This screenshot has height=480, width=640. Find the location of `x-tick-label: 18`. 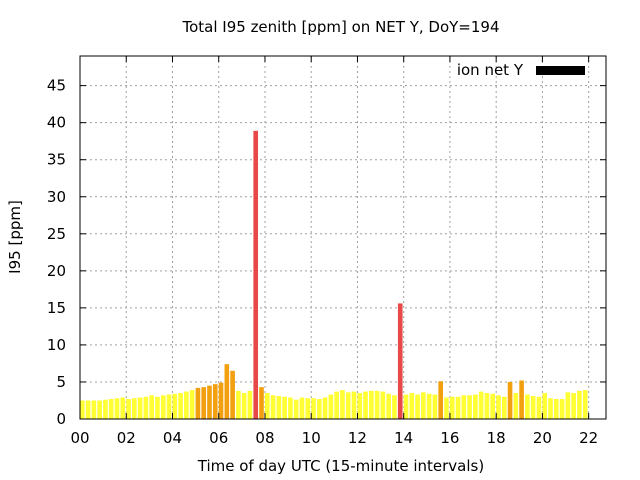

x-tick-label: 18 is located at coordinates (496, 438).